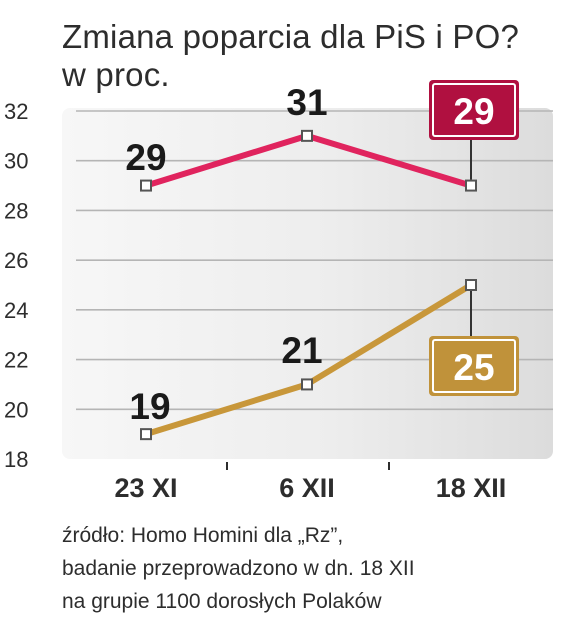 This screenshot has width=577, height=640. What do you see at coordinates (149, 406) in the screenshot?
I see `data-label: 19` at bounding box center [149, 406].